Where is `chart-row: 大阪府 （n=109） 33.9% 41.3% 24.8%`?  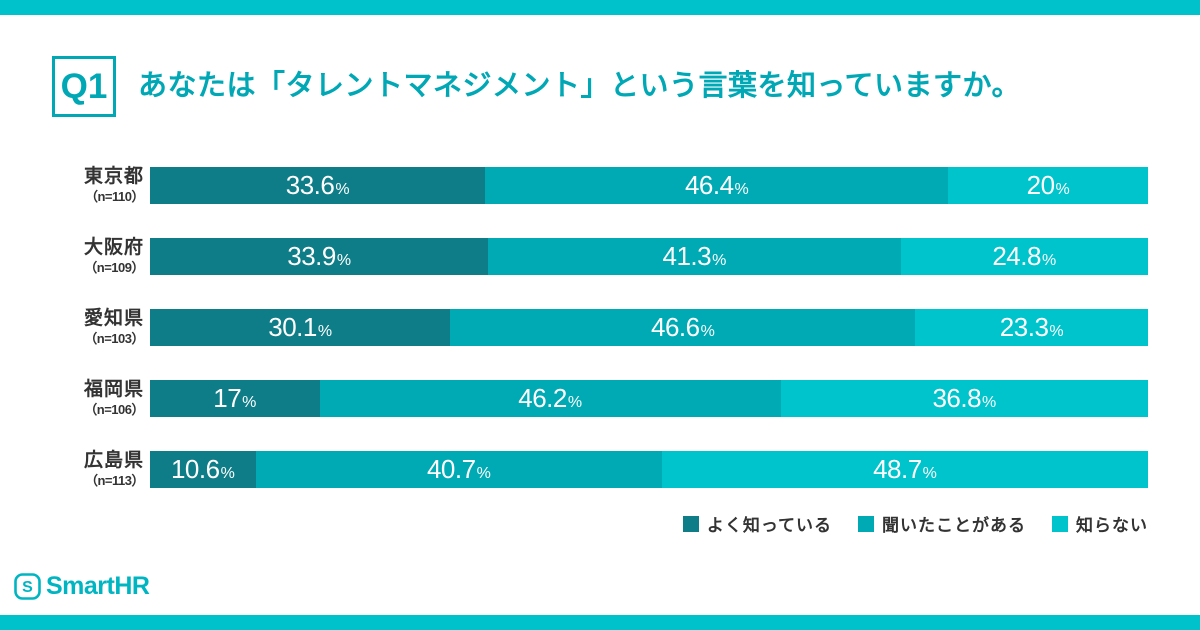
chart-row: 大阪府 （n=109） 33.9% 41.3% 24.8% is located at coordinates (600, 256).